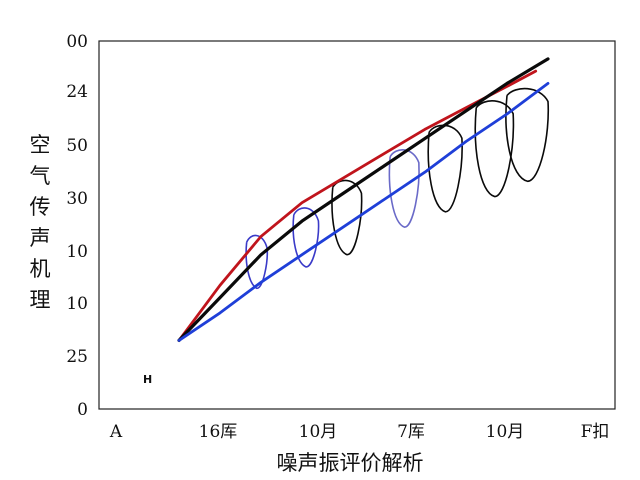 This screenshot has width=640, height=480. I want to click on y-axis-title-char: 传, so click(40, 207).